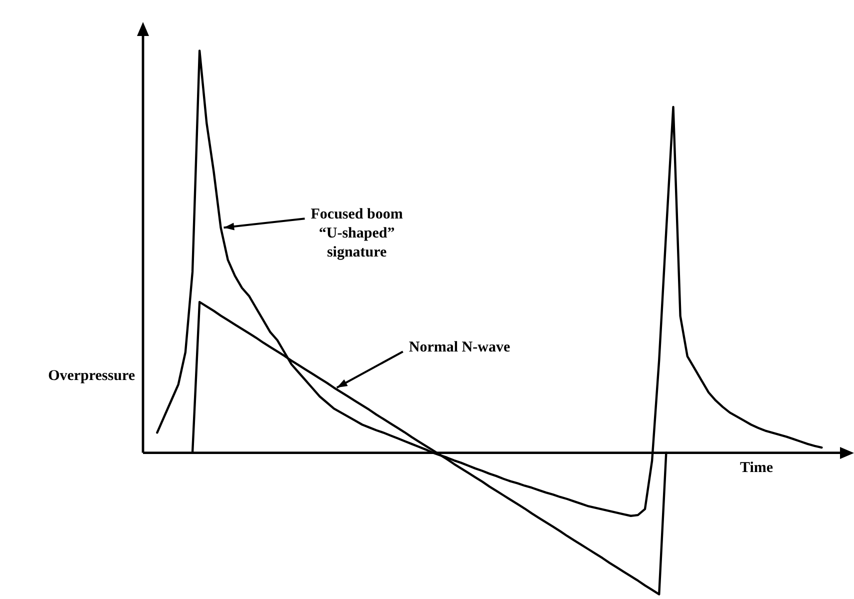 This screenshot has height=599, width=854. Describe the element at coordinates (357, 233) in the screenshot. I see `annotation: Focused boom “U-shaped” signature` at that location.